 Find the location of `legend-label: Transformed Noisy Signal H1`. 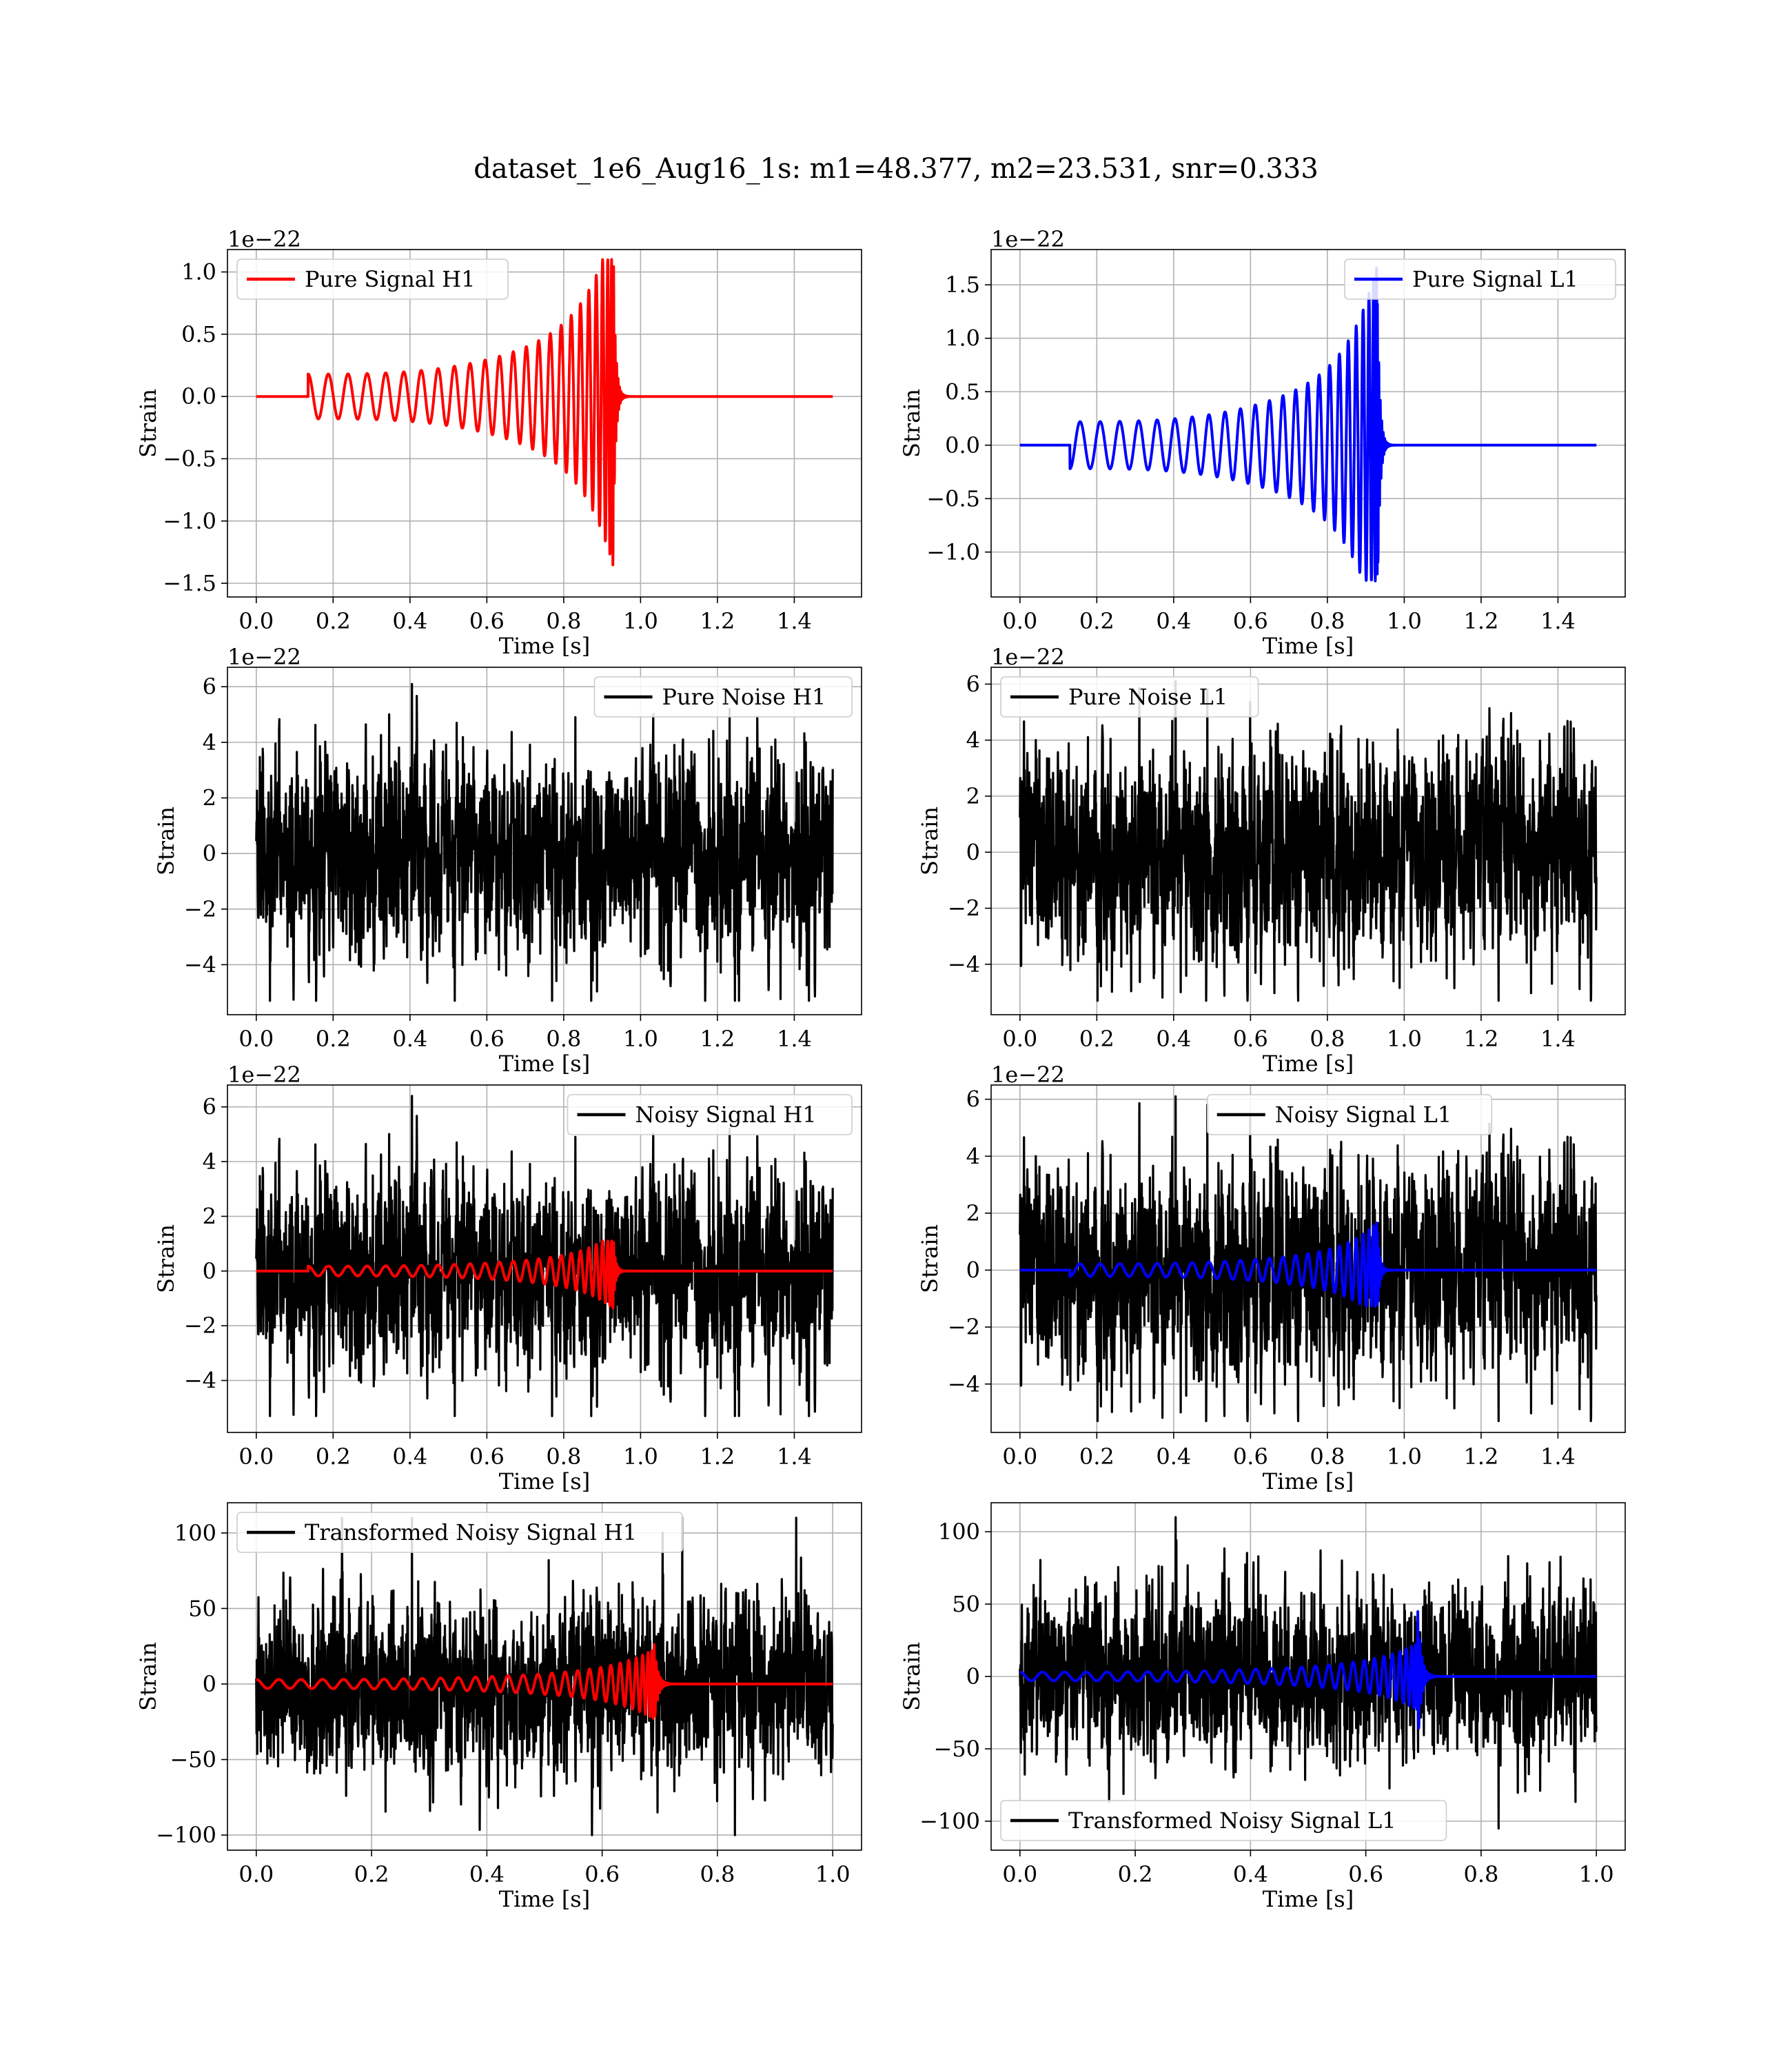

legend-label: Transformed Noisy Signal H1 is located at coordinates (471, 1532).